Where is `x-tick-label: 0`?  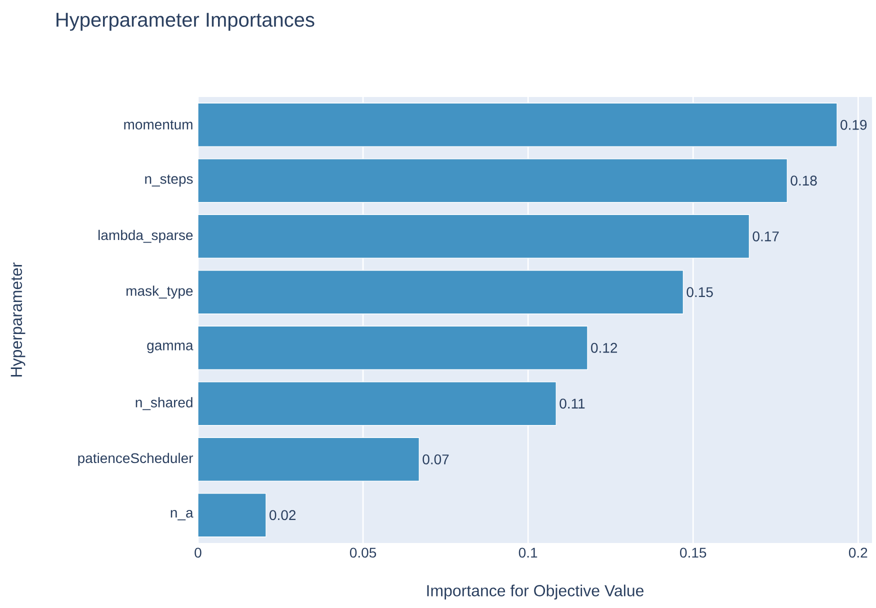 x-tick-label: 0 is located at coordinates (198, 553).